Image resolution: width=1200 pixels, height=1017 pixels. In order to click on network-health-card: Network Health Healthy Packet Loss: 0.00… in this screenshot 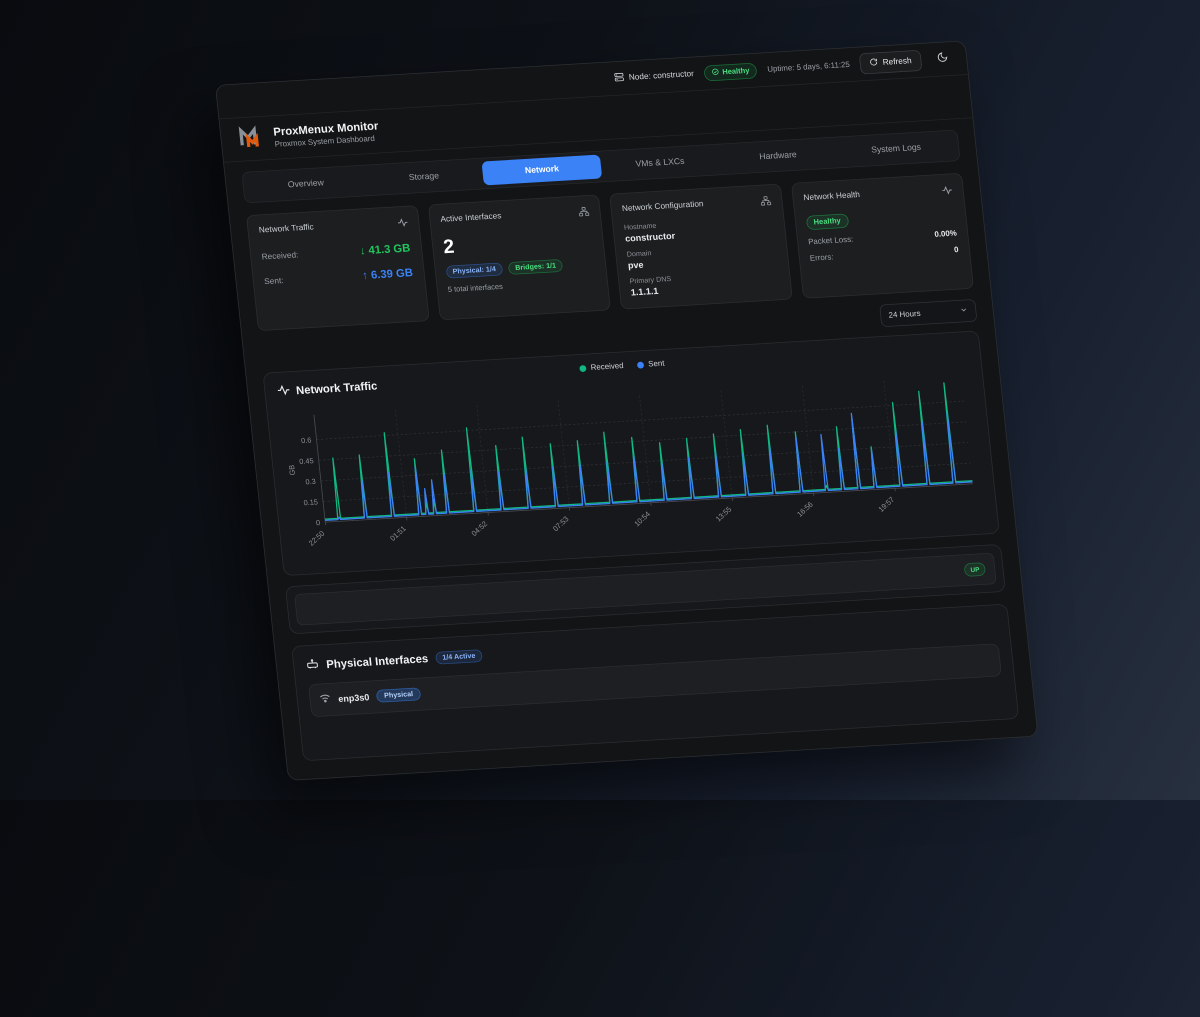, I will do `click(882, 236)`.